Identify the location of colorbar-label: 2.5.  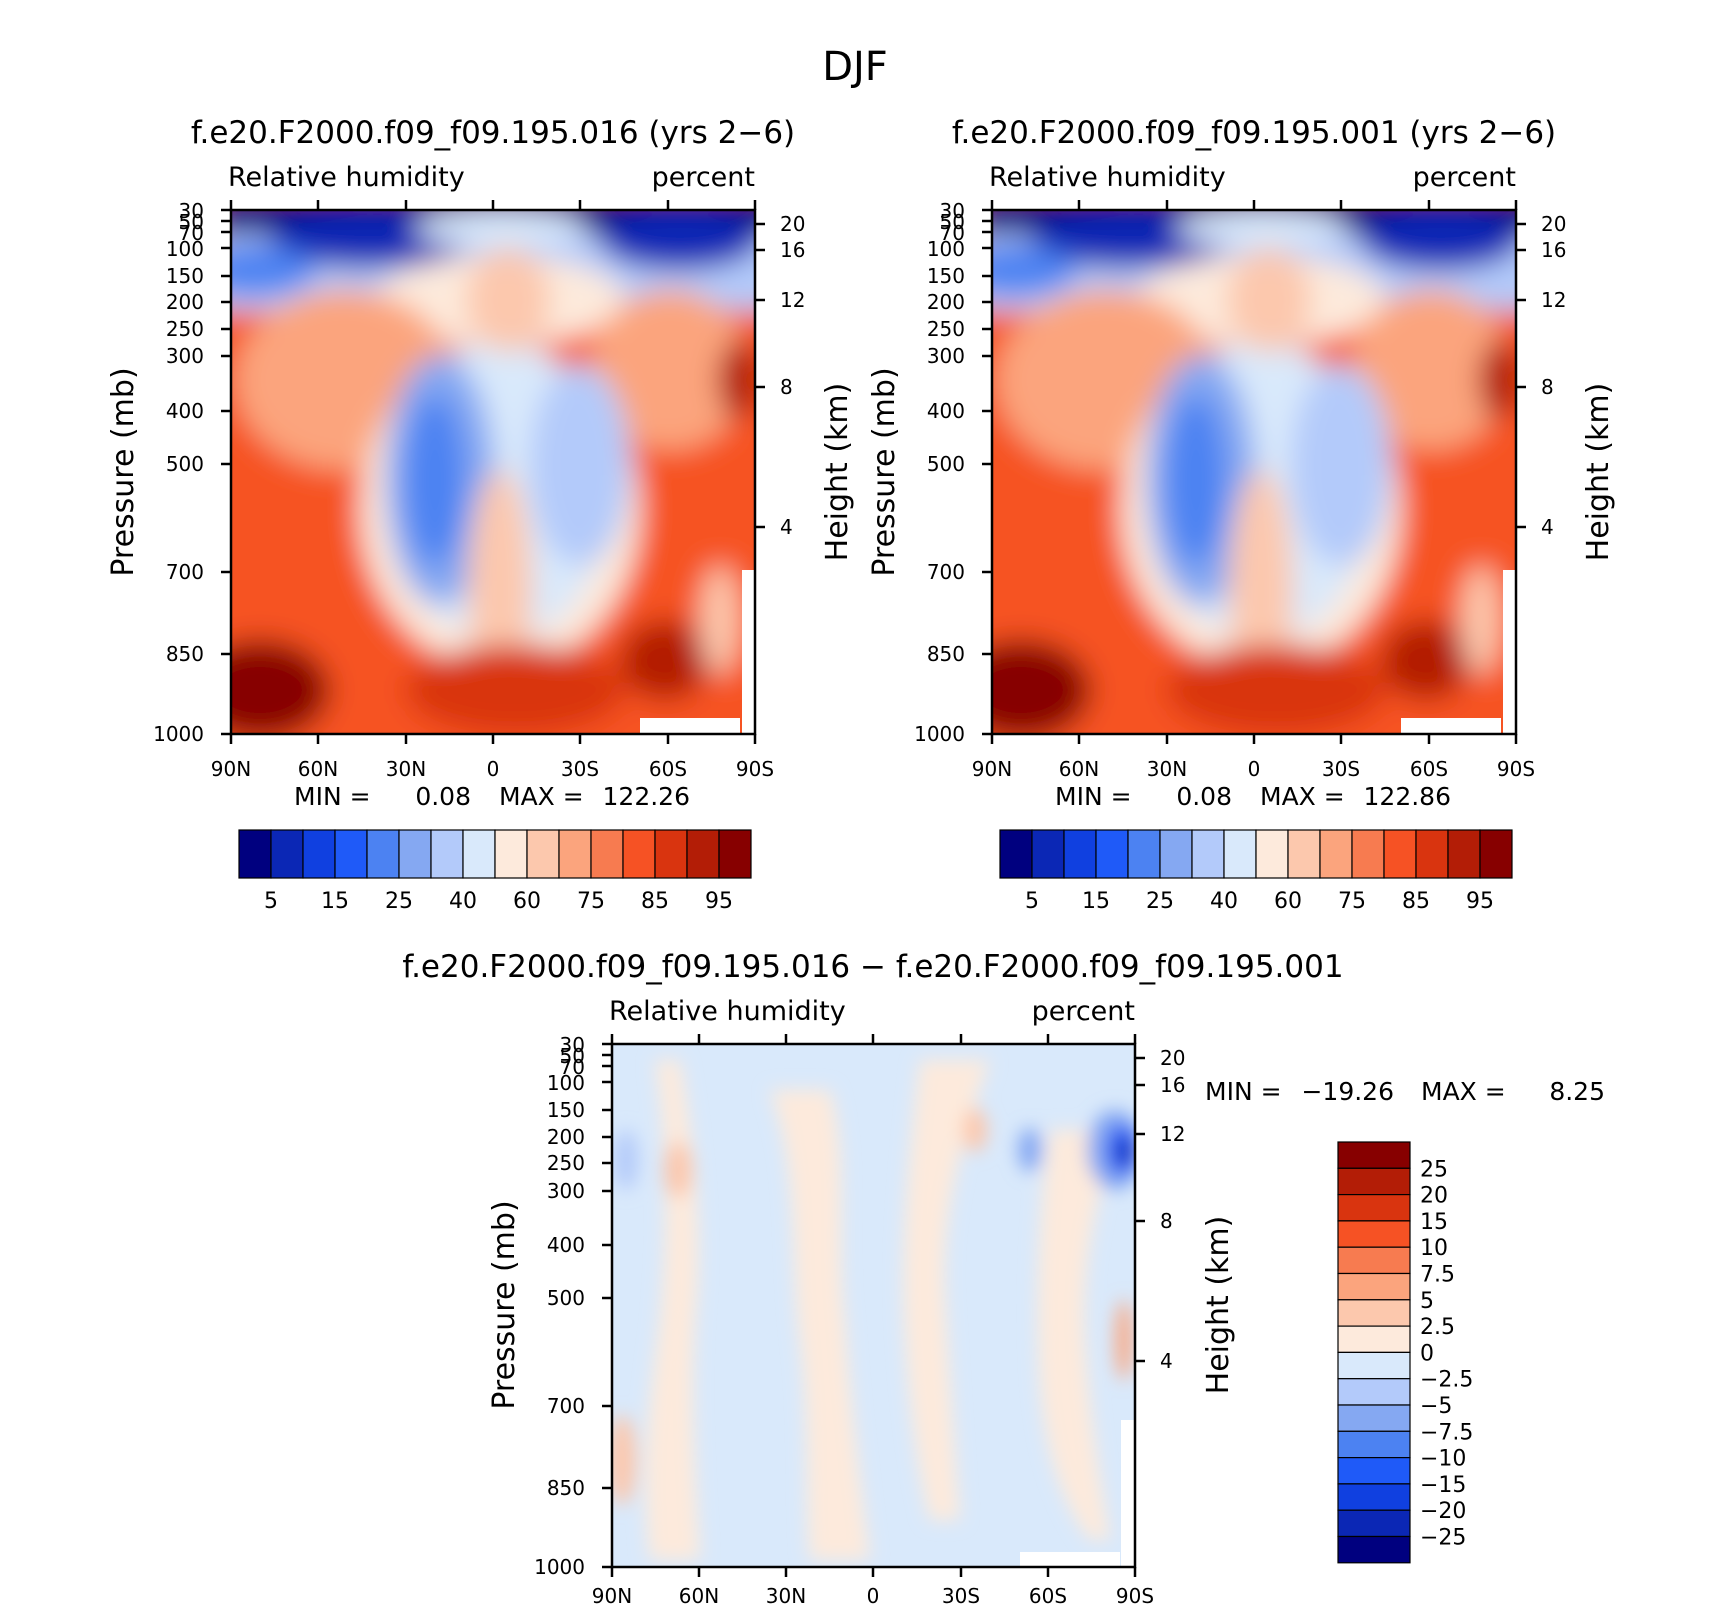
(1437, 1327).